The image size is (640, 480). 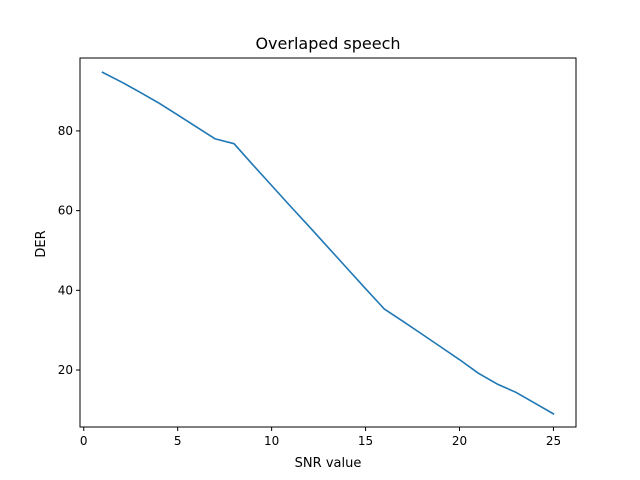 What do you see at coordinates (41, 243) in the screenshot?
I see `y-axis-label: DER` at bounding box center [41, 243].